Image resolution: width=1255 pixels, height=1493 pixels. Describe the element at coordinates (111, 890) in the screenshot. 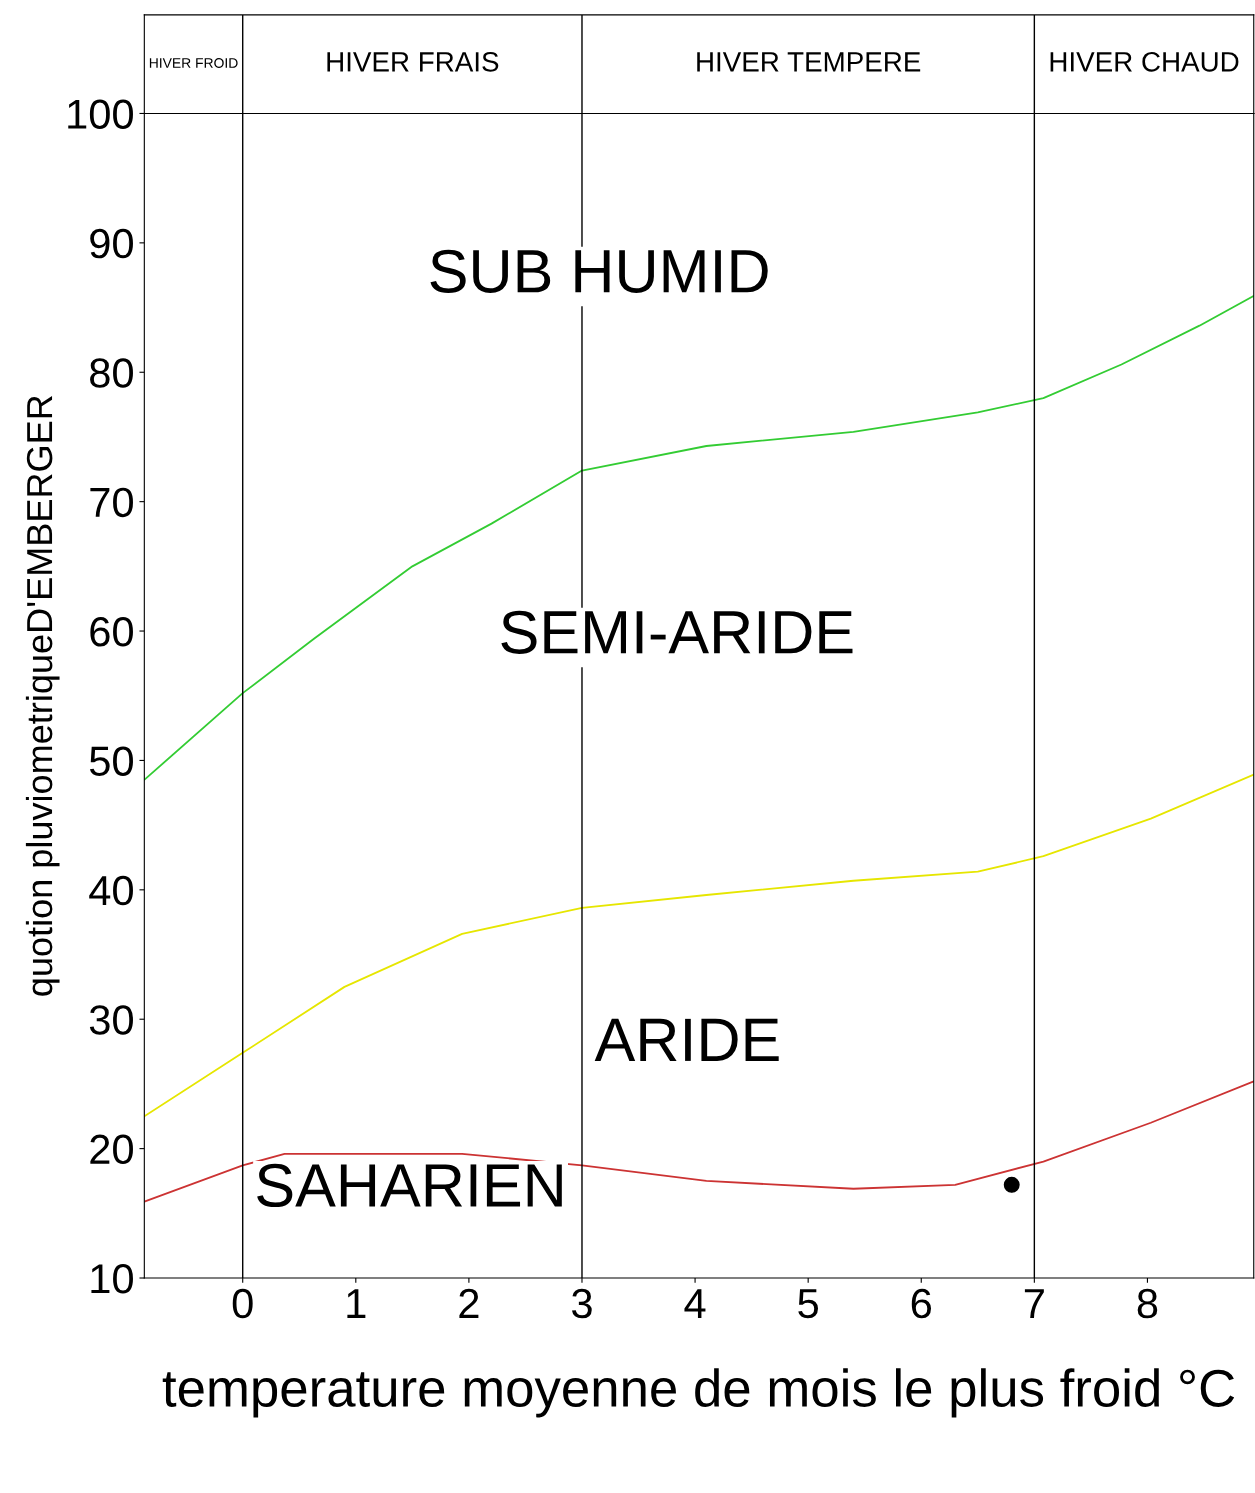

I see `y-tick-label: 40` at that location.